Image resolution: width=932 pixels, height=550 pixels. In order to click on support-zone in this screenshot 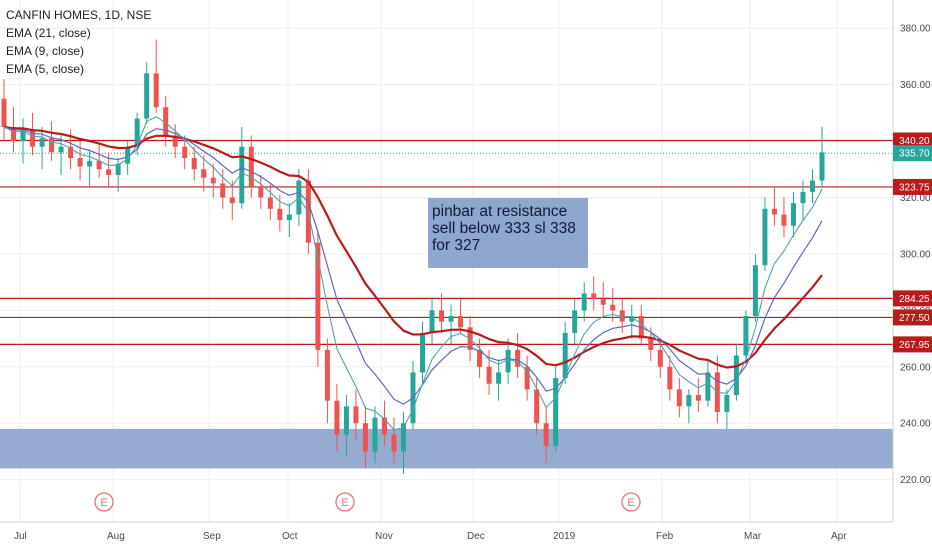, I will do `click(446, 448)`.